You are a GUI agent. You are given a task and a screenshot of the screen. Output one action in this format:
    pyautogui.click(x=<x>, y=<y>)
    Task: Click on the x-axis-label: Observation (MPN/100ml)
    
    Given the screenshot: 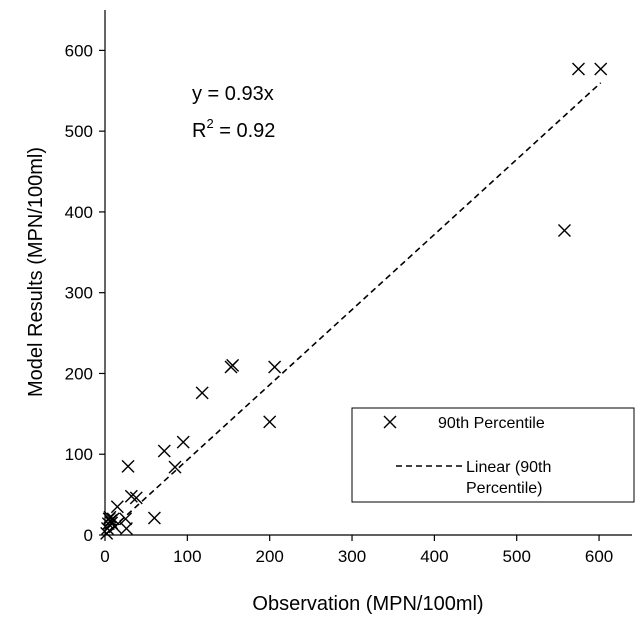 What is the action you would take?
    pyautogui.click(x=367, y=604)
    